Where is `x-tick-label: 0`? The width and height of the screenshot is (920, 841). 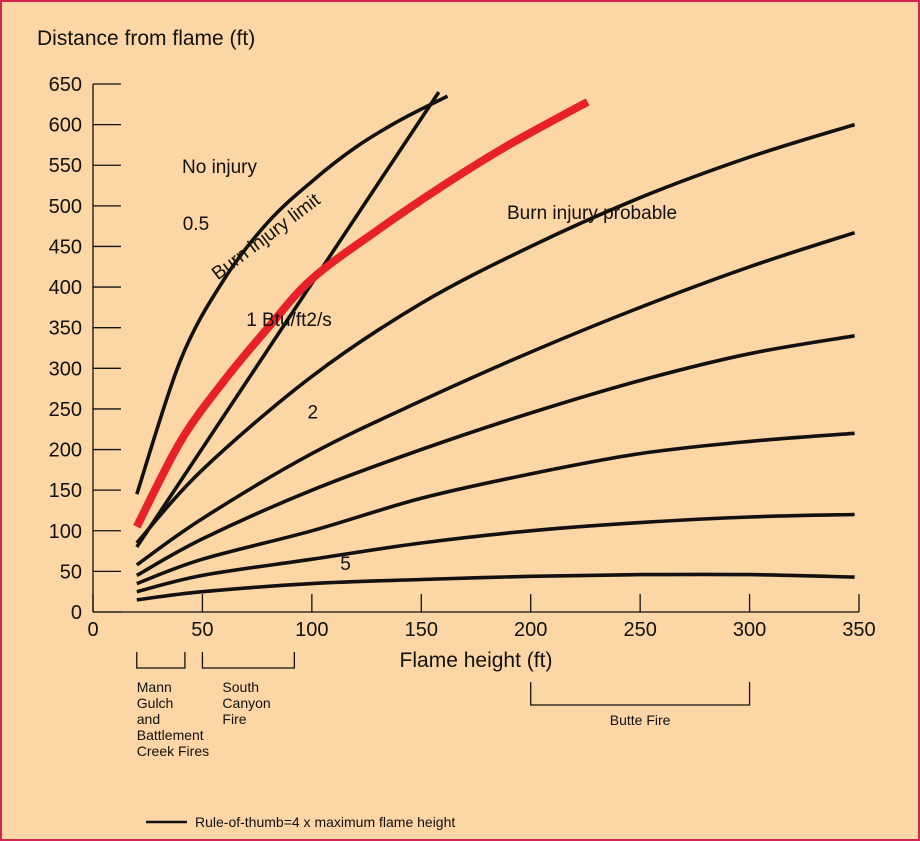
x-tick-label: 0 is located at coordinates (92, 630).